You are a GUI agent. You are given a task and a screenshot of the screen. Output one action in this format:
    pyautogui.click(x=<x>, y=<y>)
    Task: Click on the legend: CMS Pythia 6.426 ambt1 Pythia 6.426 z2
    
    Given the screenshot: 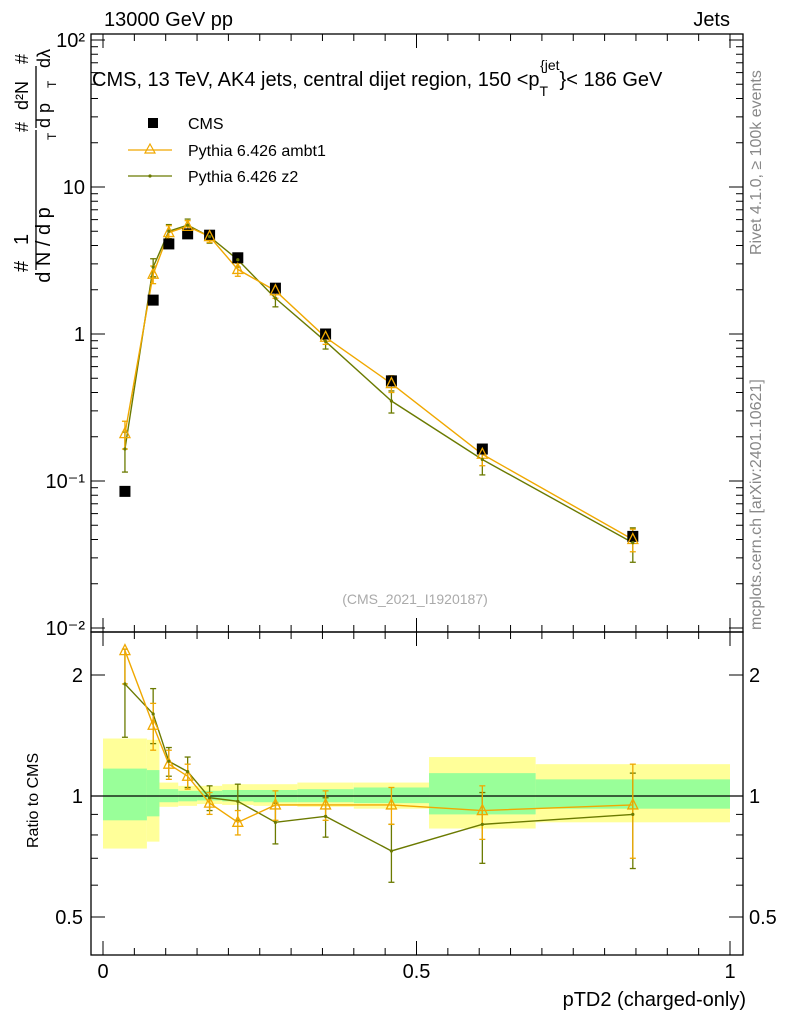 What is the action you would take?
    pyautogui.click(x=227, y=151)
    